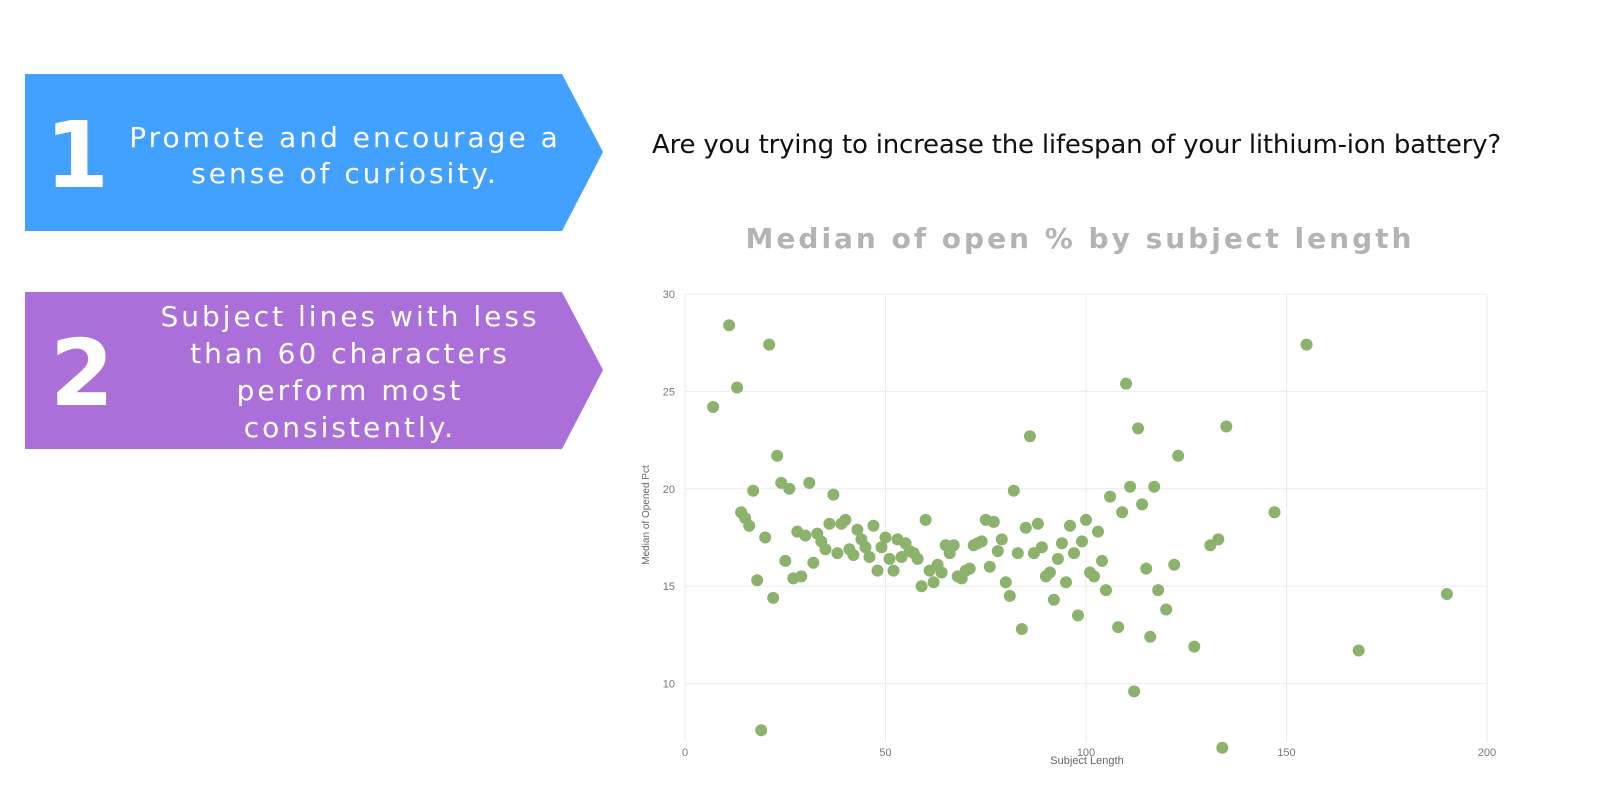 This screenshot has height=800, width=1600. Describe the element at coordinates (685, 753) in the screenshot. I see `x-tick-label: 0` at that location.